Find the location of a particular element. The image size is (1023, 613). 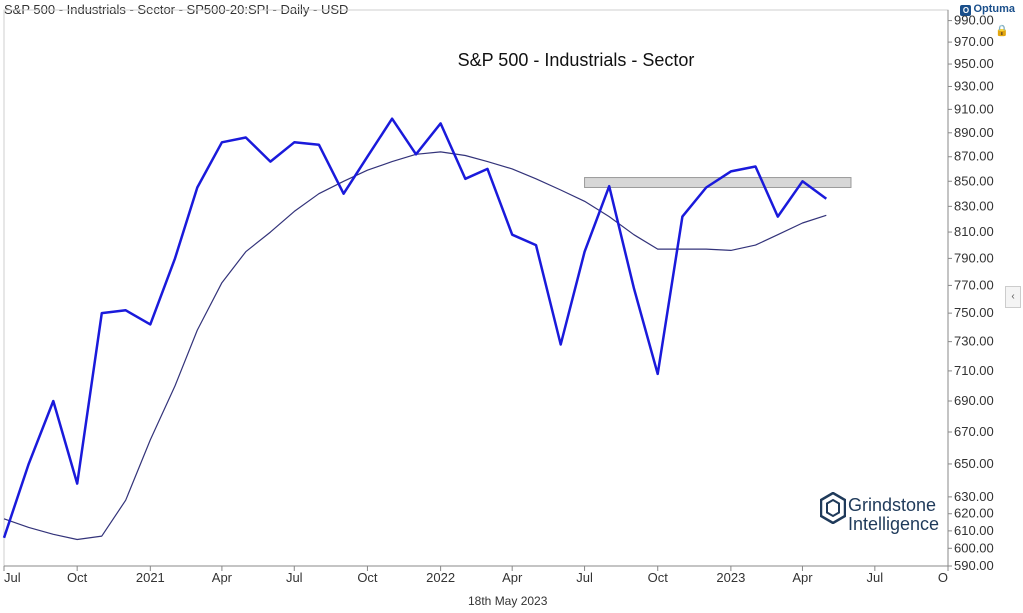

chevron-left-icon: ‹ is located at coordinates (1013, 296).